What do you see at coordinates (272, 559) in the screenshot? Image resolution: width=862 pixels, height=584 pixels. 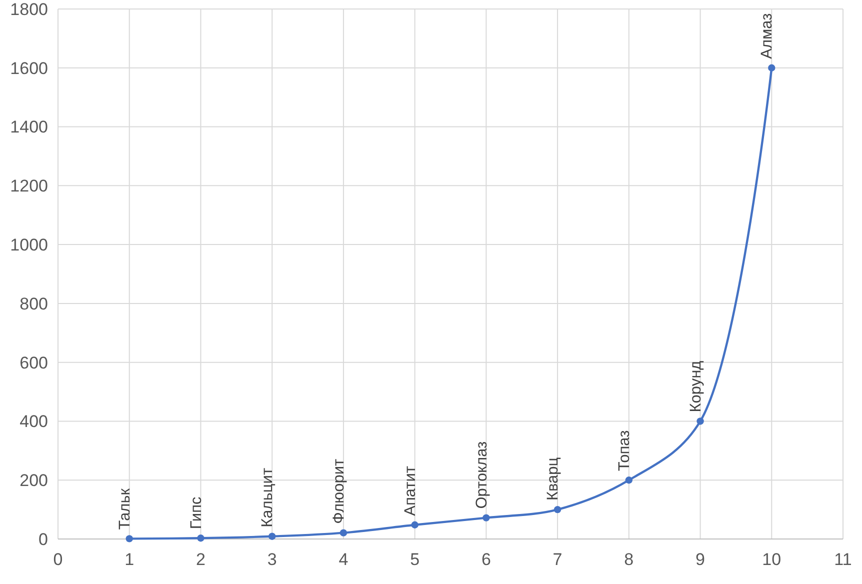 I see `x-tick-label: 3` at bounding box center [272, 559].